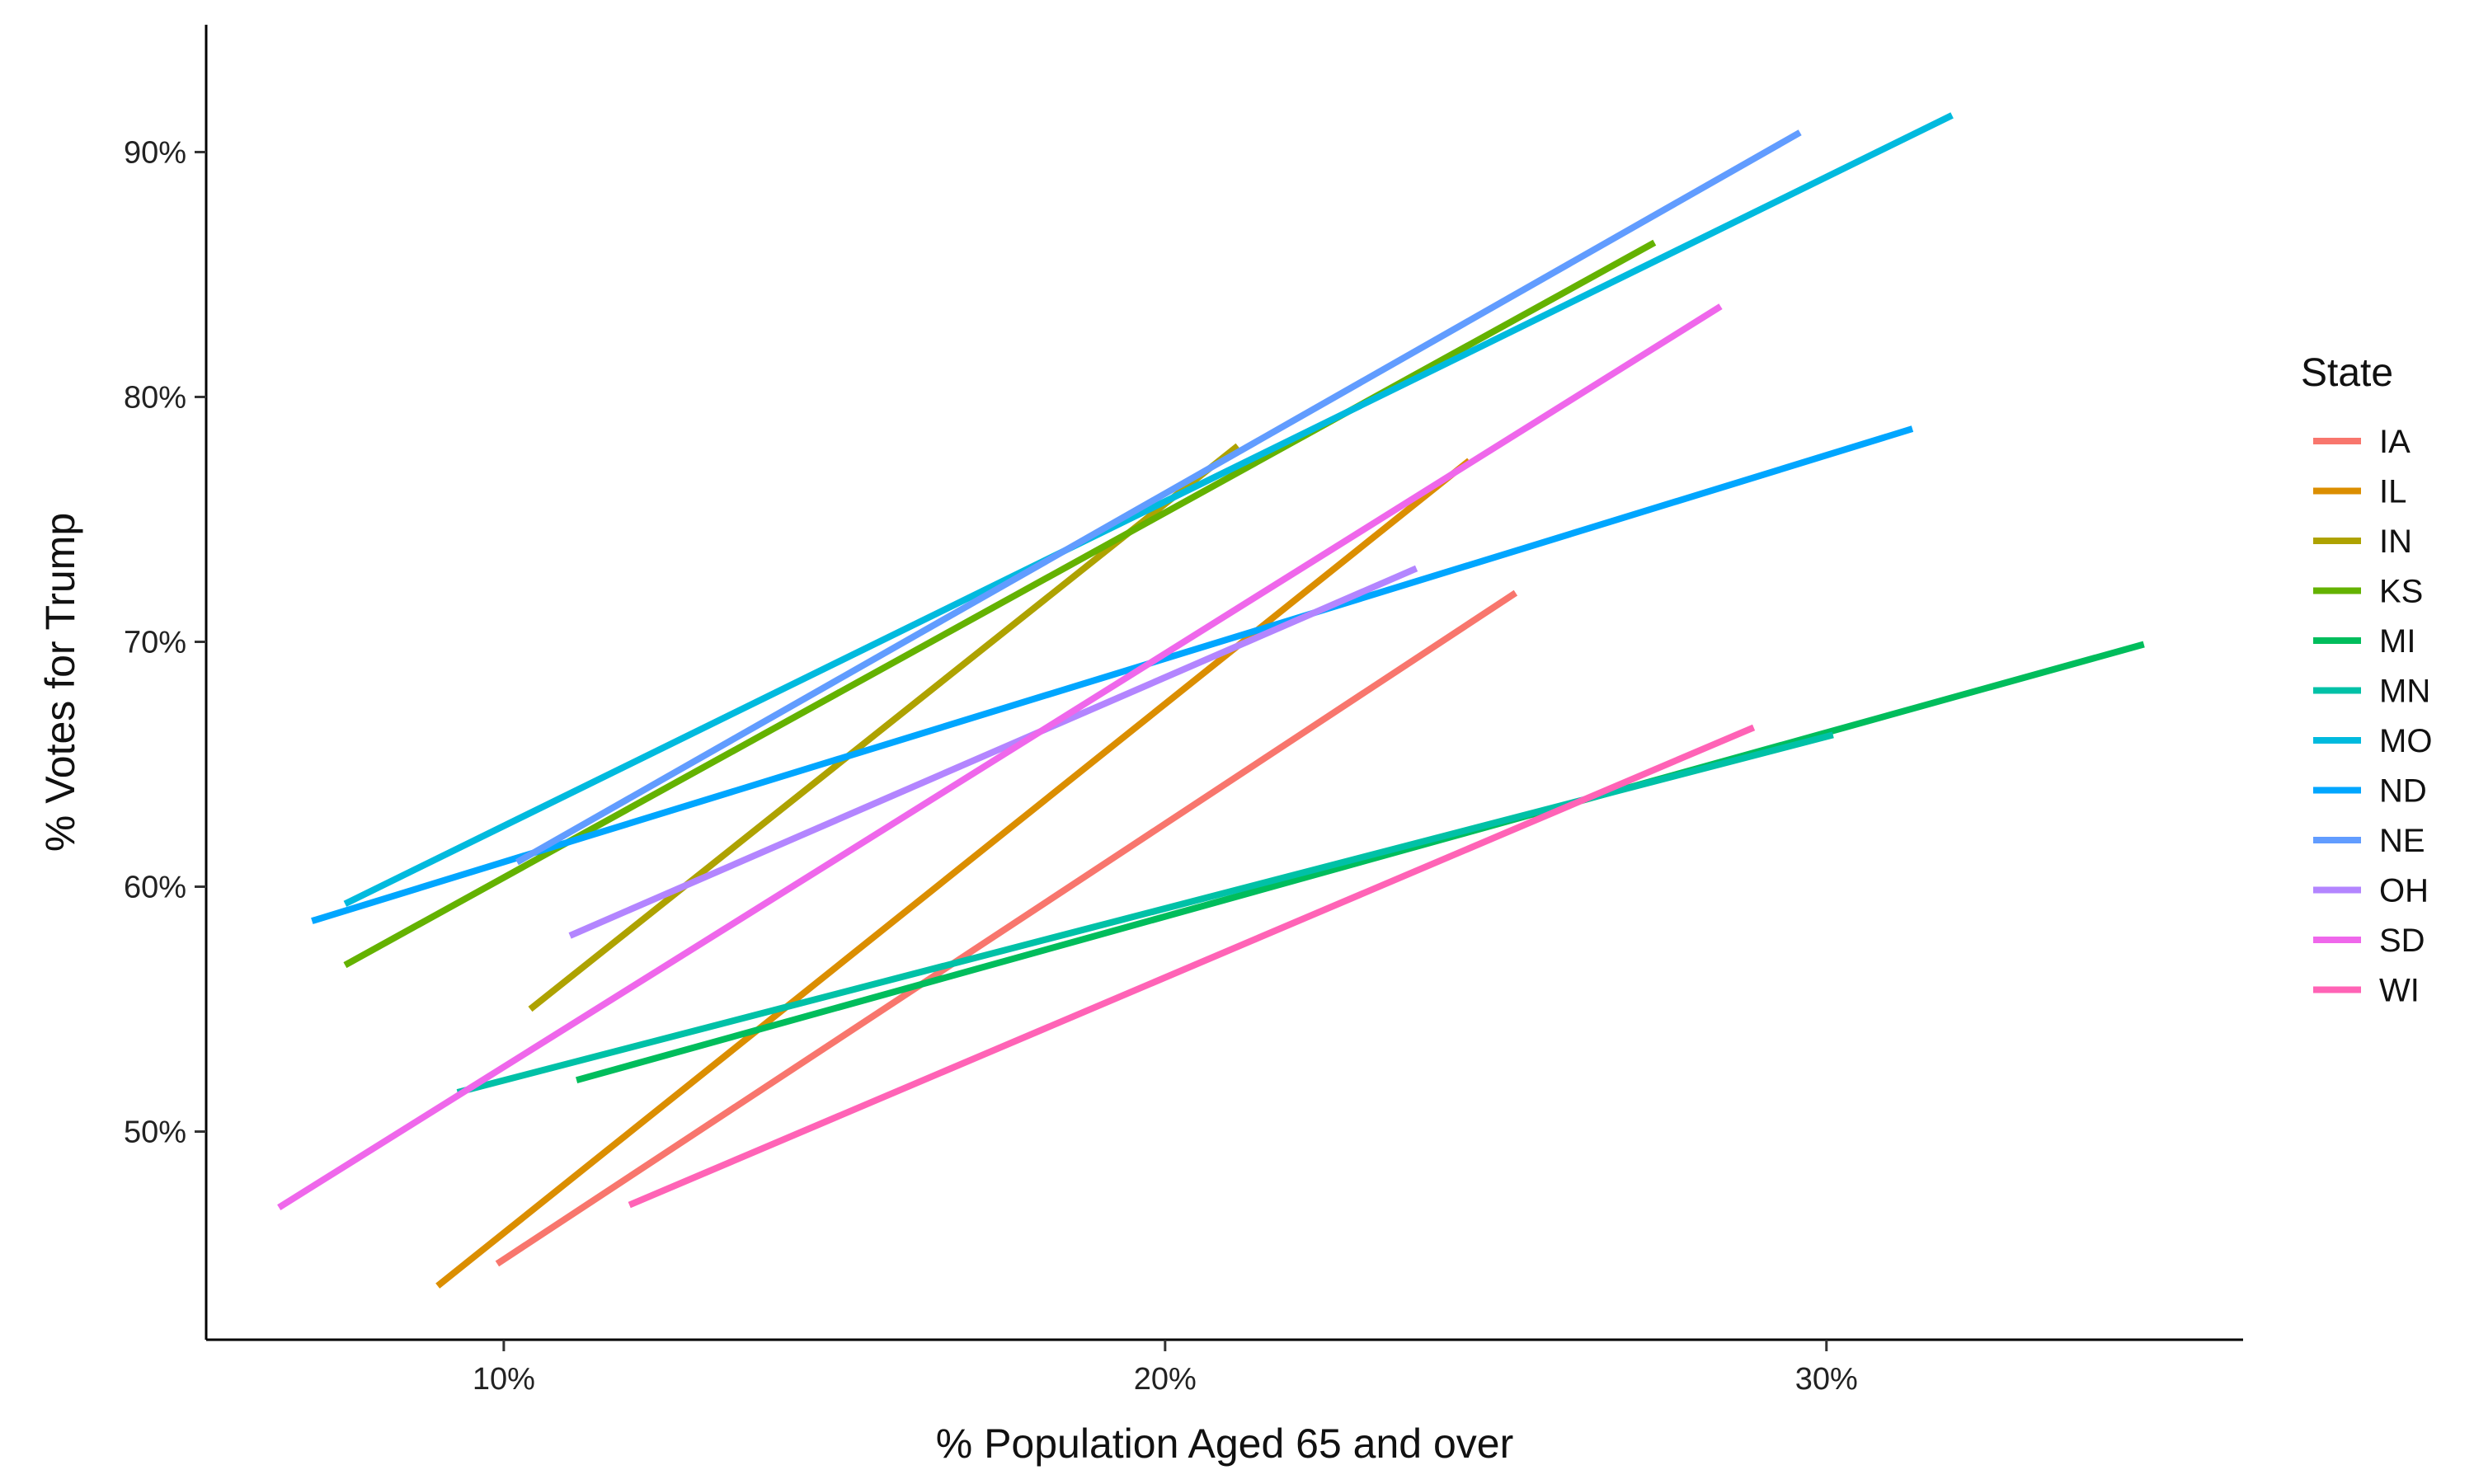 This screenshot has width=2474, height=1484. I want to click on x-tick-label: 20%, so click(1165, 1379).